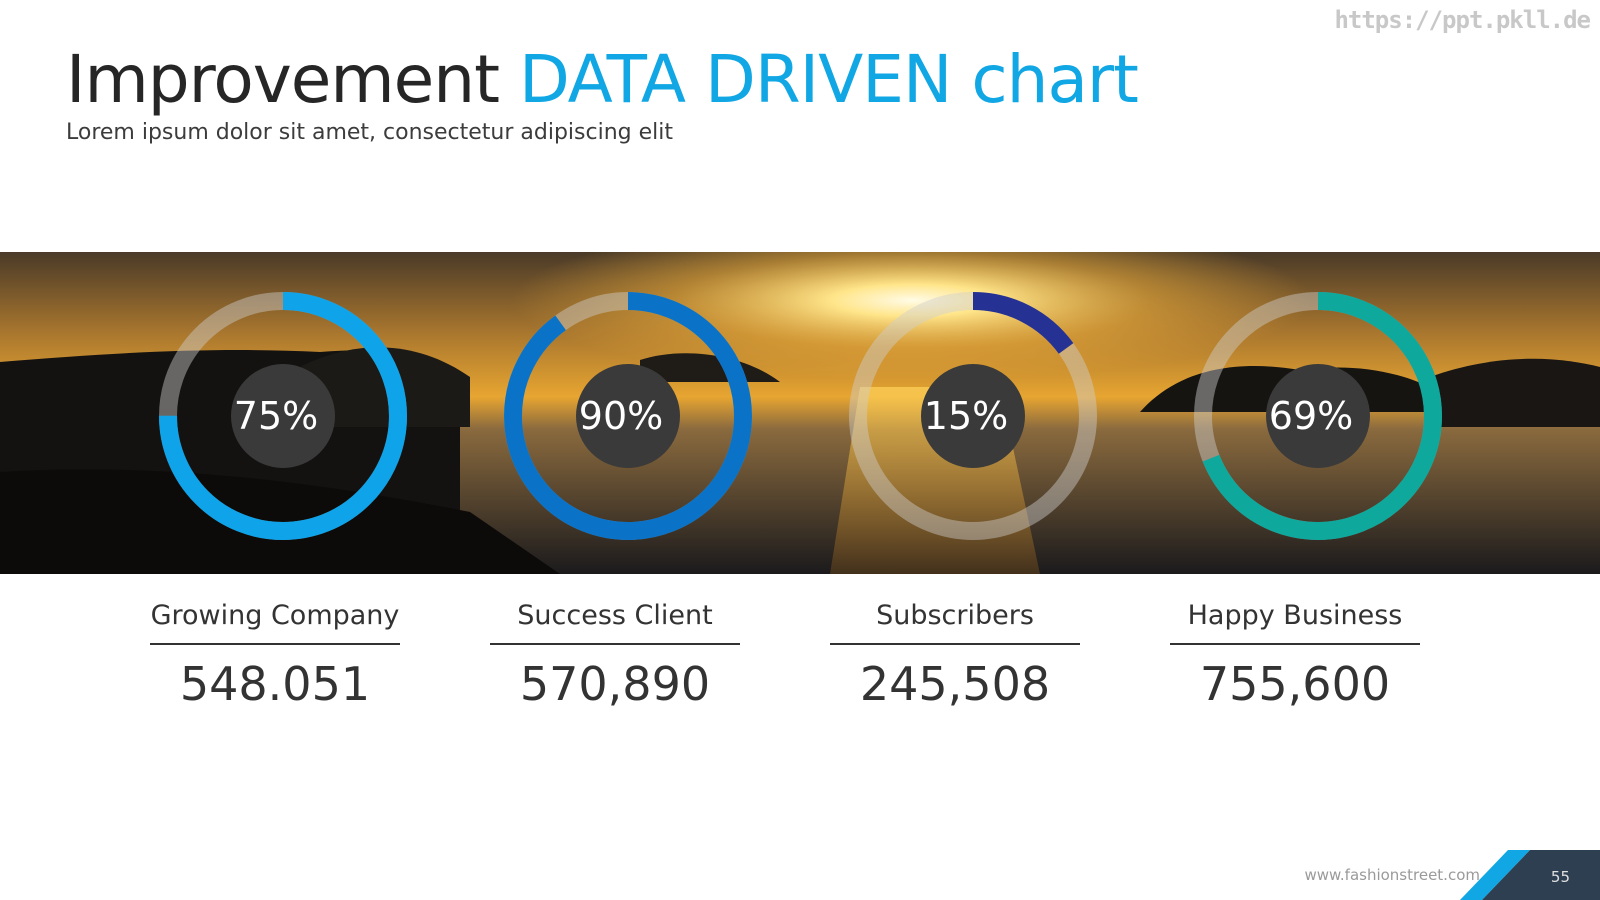 The width and height of the screenshot is (1600, 900). I want to click on donut-percent-label: 15%, so click(966, 416).